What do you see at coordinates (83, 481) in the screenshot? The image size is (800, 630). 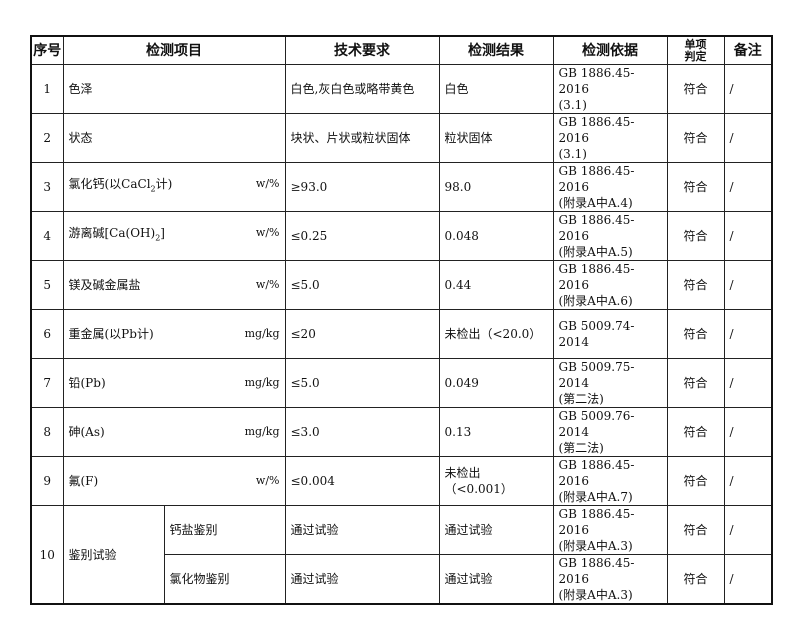 I see `item-name: 氟(F)` at bounding box center [83, 481].